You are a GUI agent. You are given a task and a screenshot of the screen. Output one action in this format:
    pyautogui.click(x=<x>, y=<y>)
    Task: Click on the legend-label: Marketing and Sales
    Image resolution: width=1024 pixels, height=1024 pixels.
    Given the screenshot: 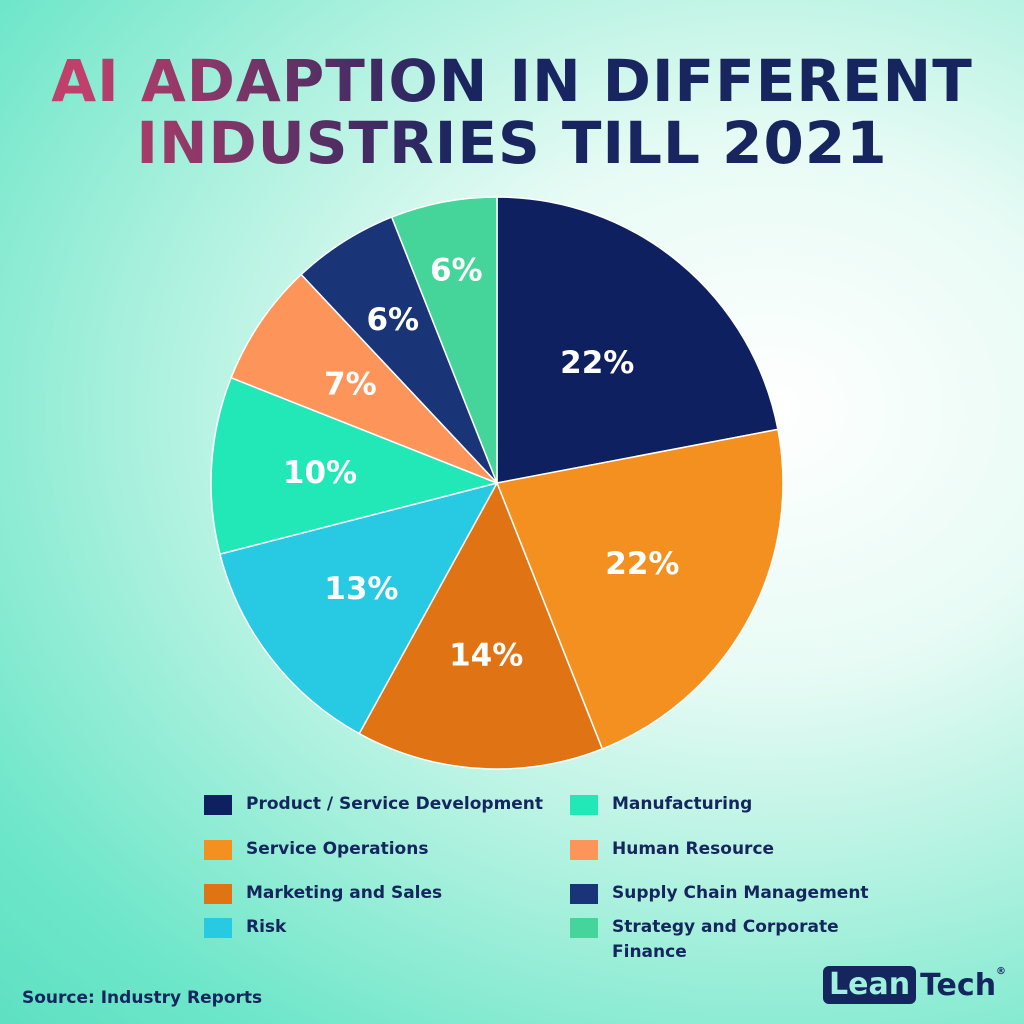 What is the action you would take?
    pyautogui.click(x=344, y=893)
    